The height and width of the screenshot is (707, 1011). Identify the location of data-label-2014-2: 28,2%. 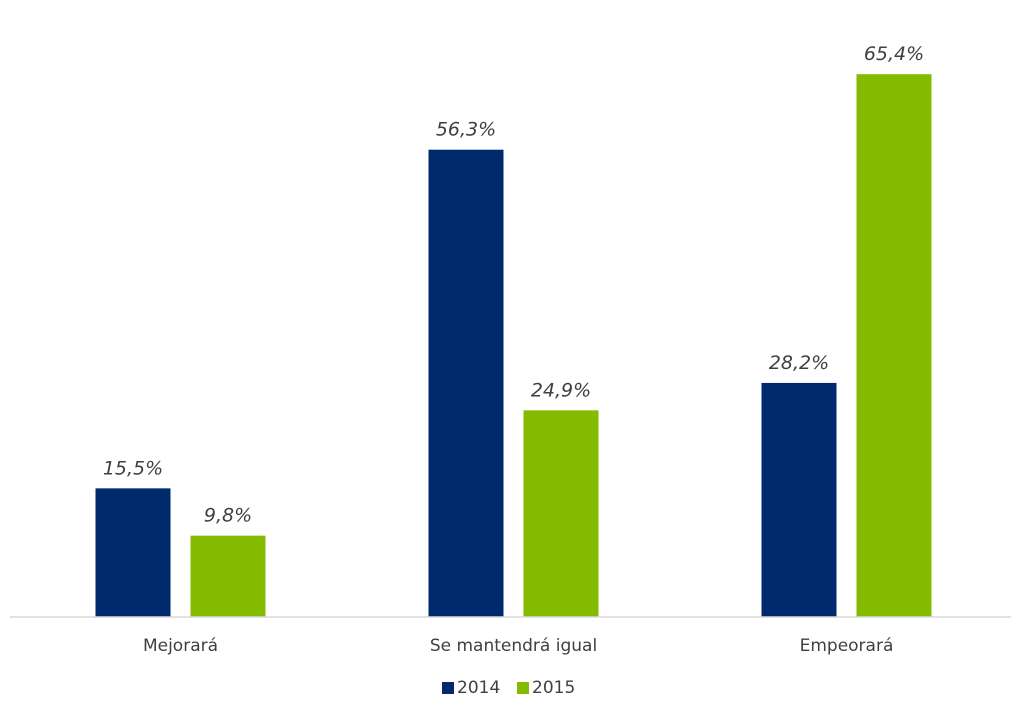
(799, 363).